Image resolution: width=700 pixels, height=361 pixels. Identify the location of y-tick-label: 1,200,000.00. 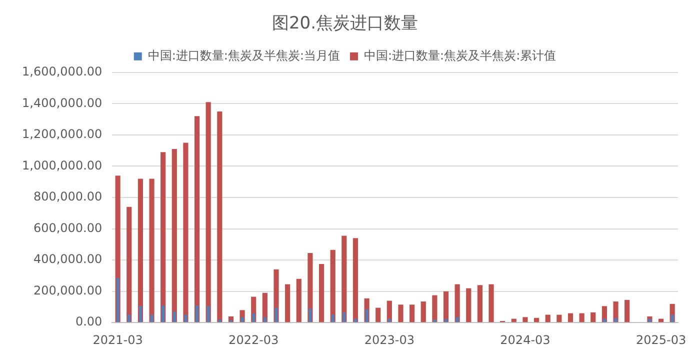
(62, 134).